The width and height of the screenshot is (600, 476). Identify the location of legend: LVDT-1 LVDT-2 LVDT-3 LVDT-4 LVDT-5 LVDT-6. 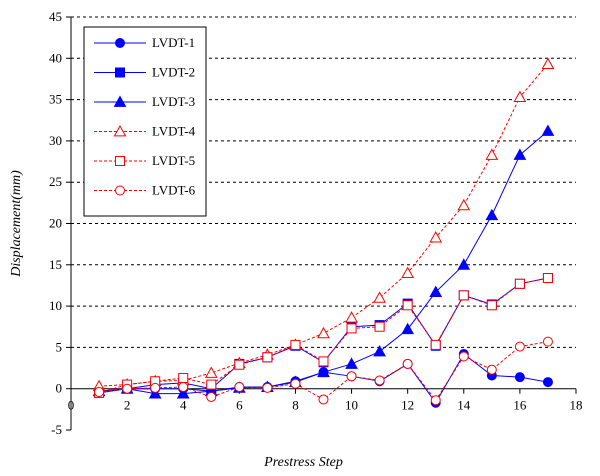
(145, 121).